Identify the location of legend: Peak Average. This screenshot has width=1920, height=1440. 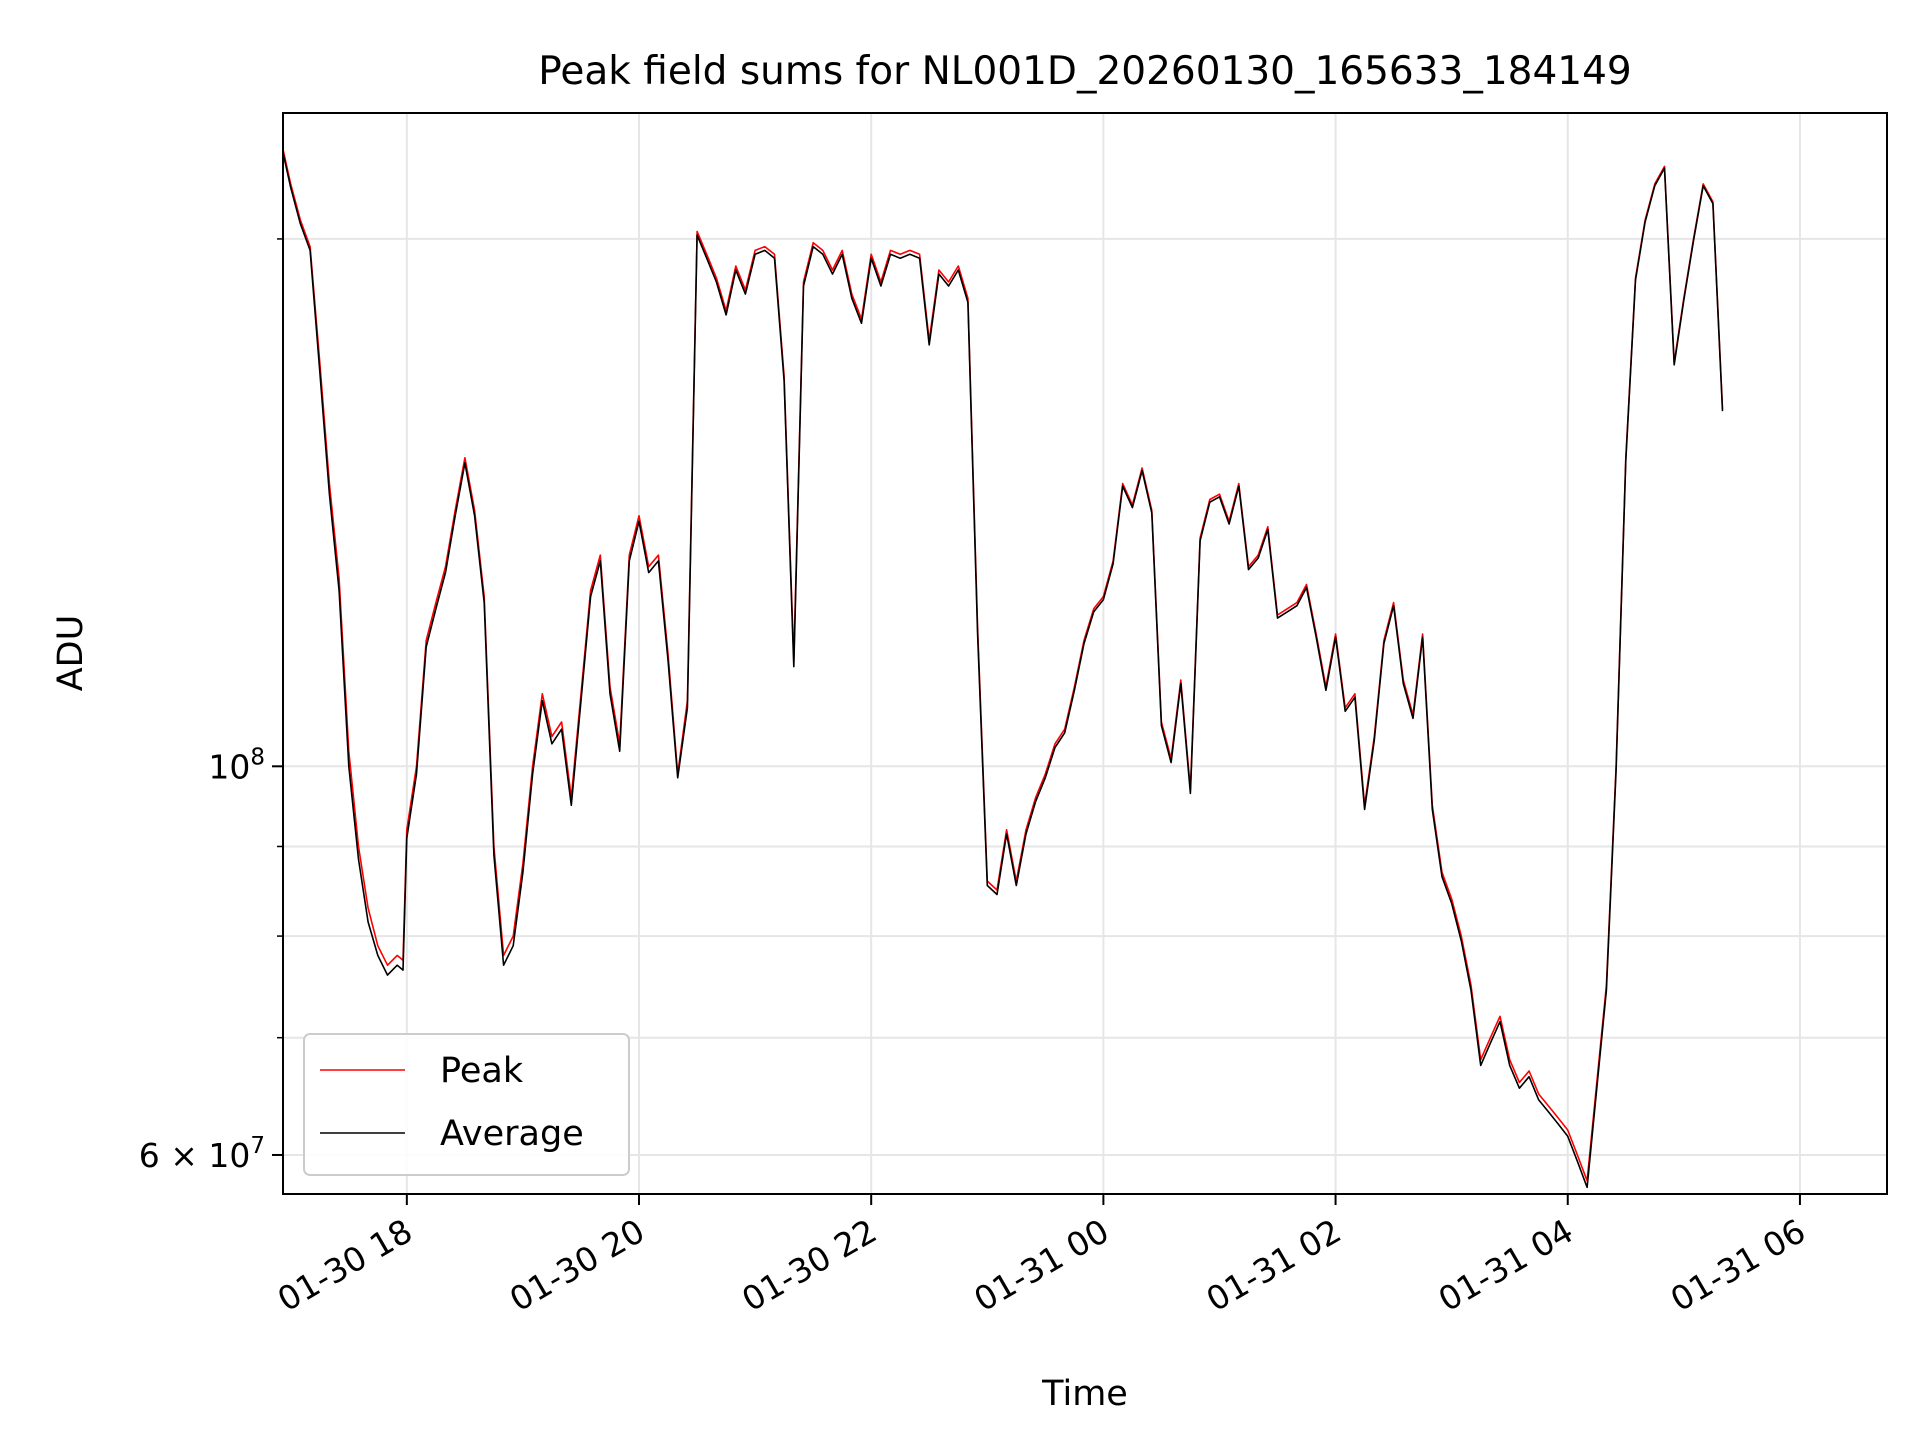
(466, 1104).